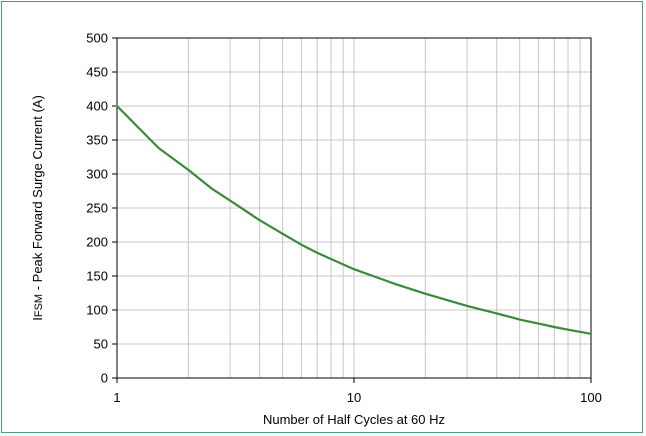  What do you see at coordinates (104, 378) in the screenshot?
I see `y-tick-label: 0` at bounding box center [104, 378].